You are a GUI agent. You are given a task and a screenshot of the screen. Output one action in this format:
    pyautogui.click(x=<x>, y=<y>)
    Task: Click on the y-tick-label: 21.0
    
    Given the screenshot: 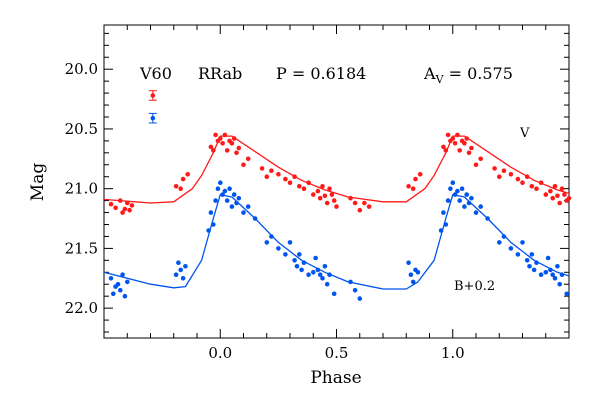 What is the action you would take?
    pyautogui.click(x=81, y=189)
    